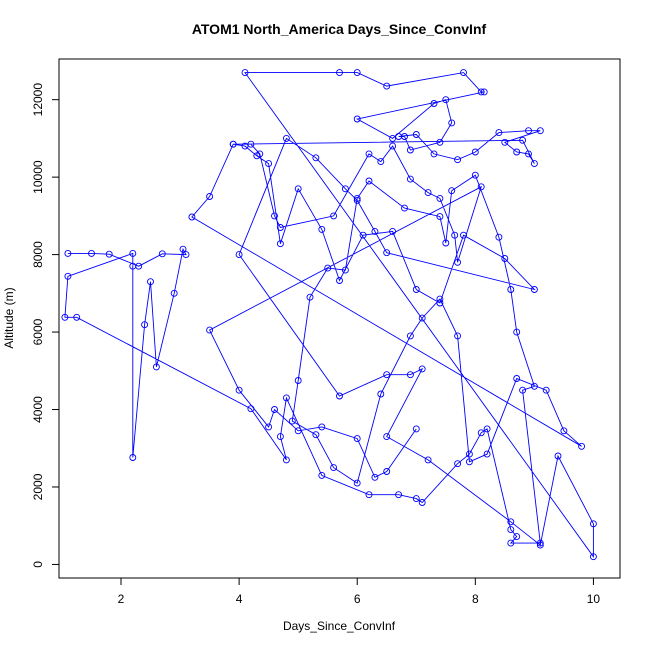 Image resolution: width=650 pixels, height=650 pixels. Describe the element at coordinates (38, 100) in the screenshot. I see `y-tick-label: 12000` at that location.